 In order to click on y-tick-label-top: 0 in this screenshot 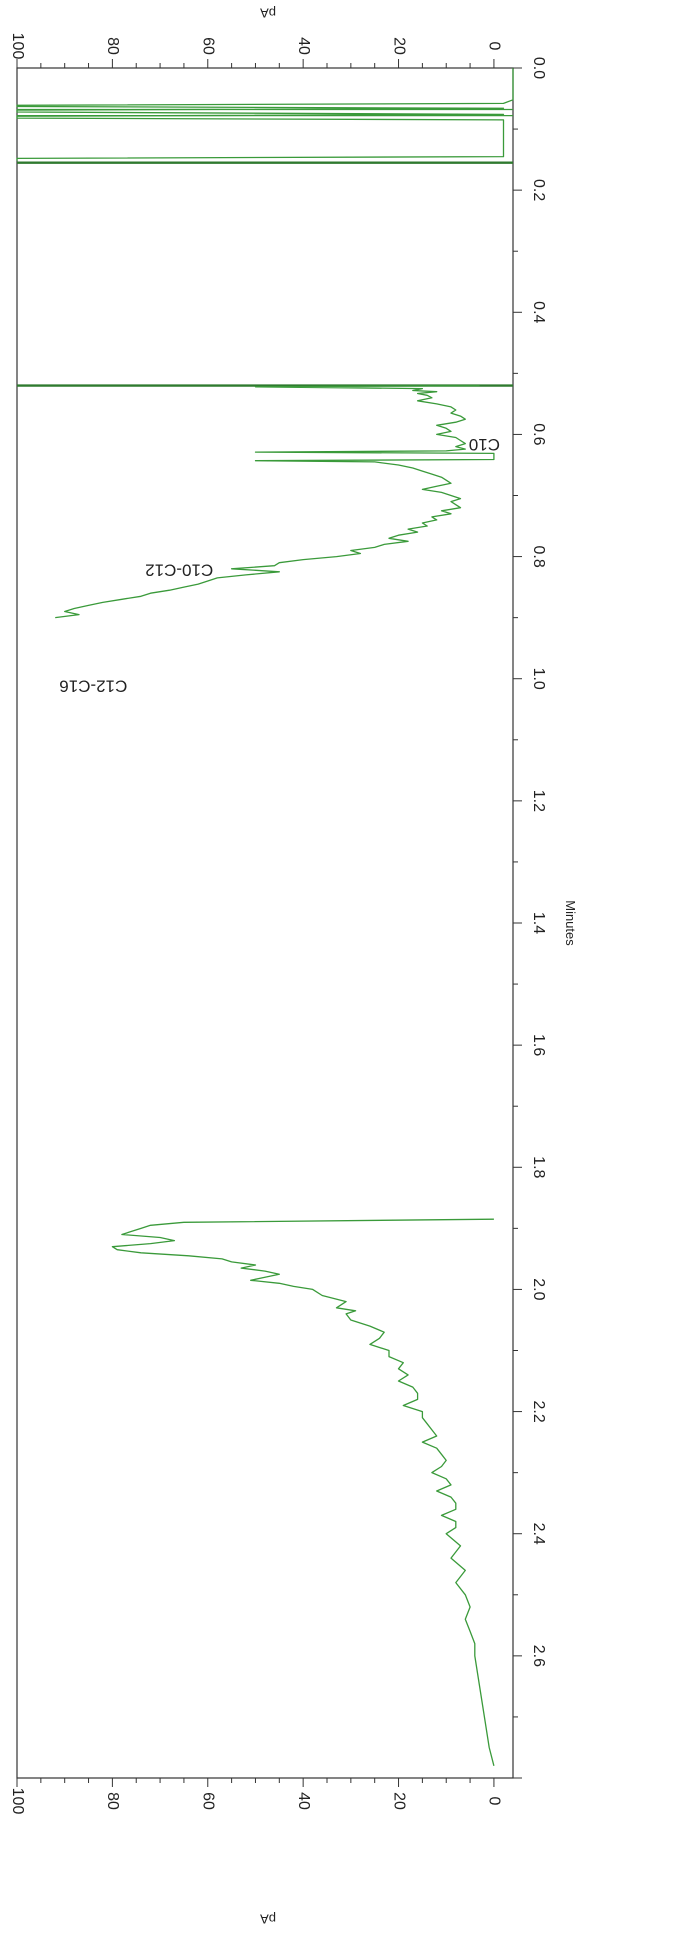, I will do `click(494, 46)`.